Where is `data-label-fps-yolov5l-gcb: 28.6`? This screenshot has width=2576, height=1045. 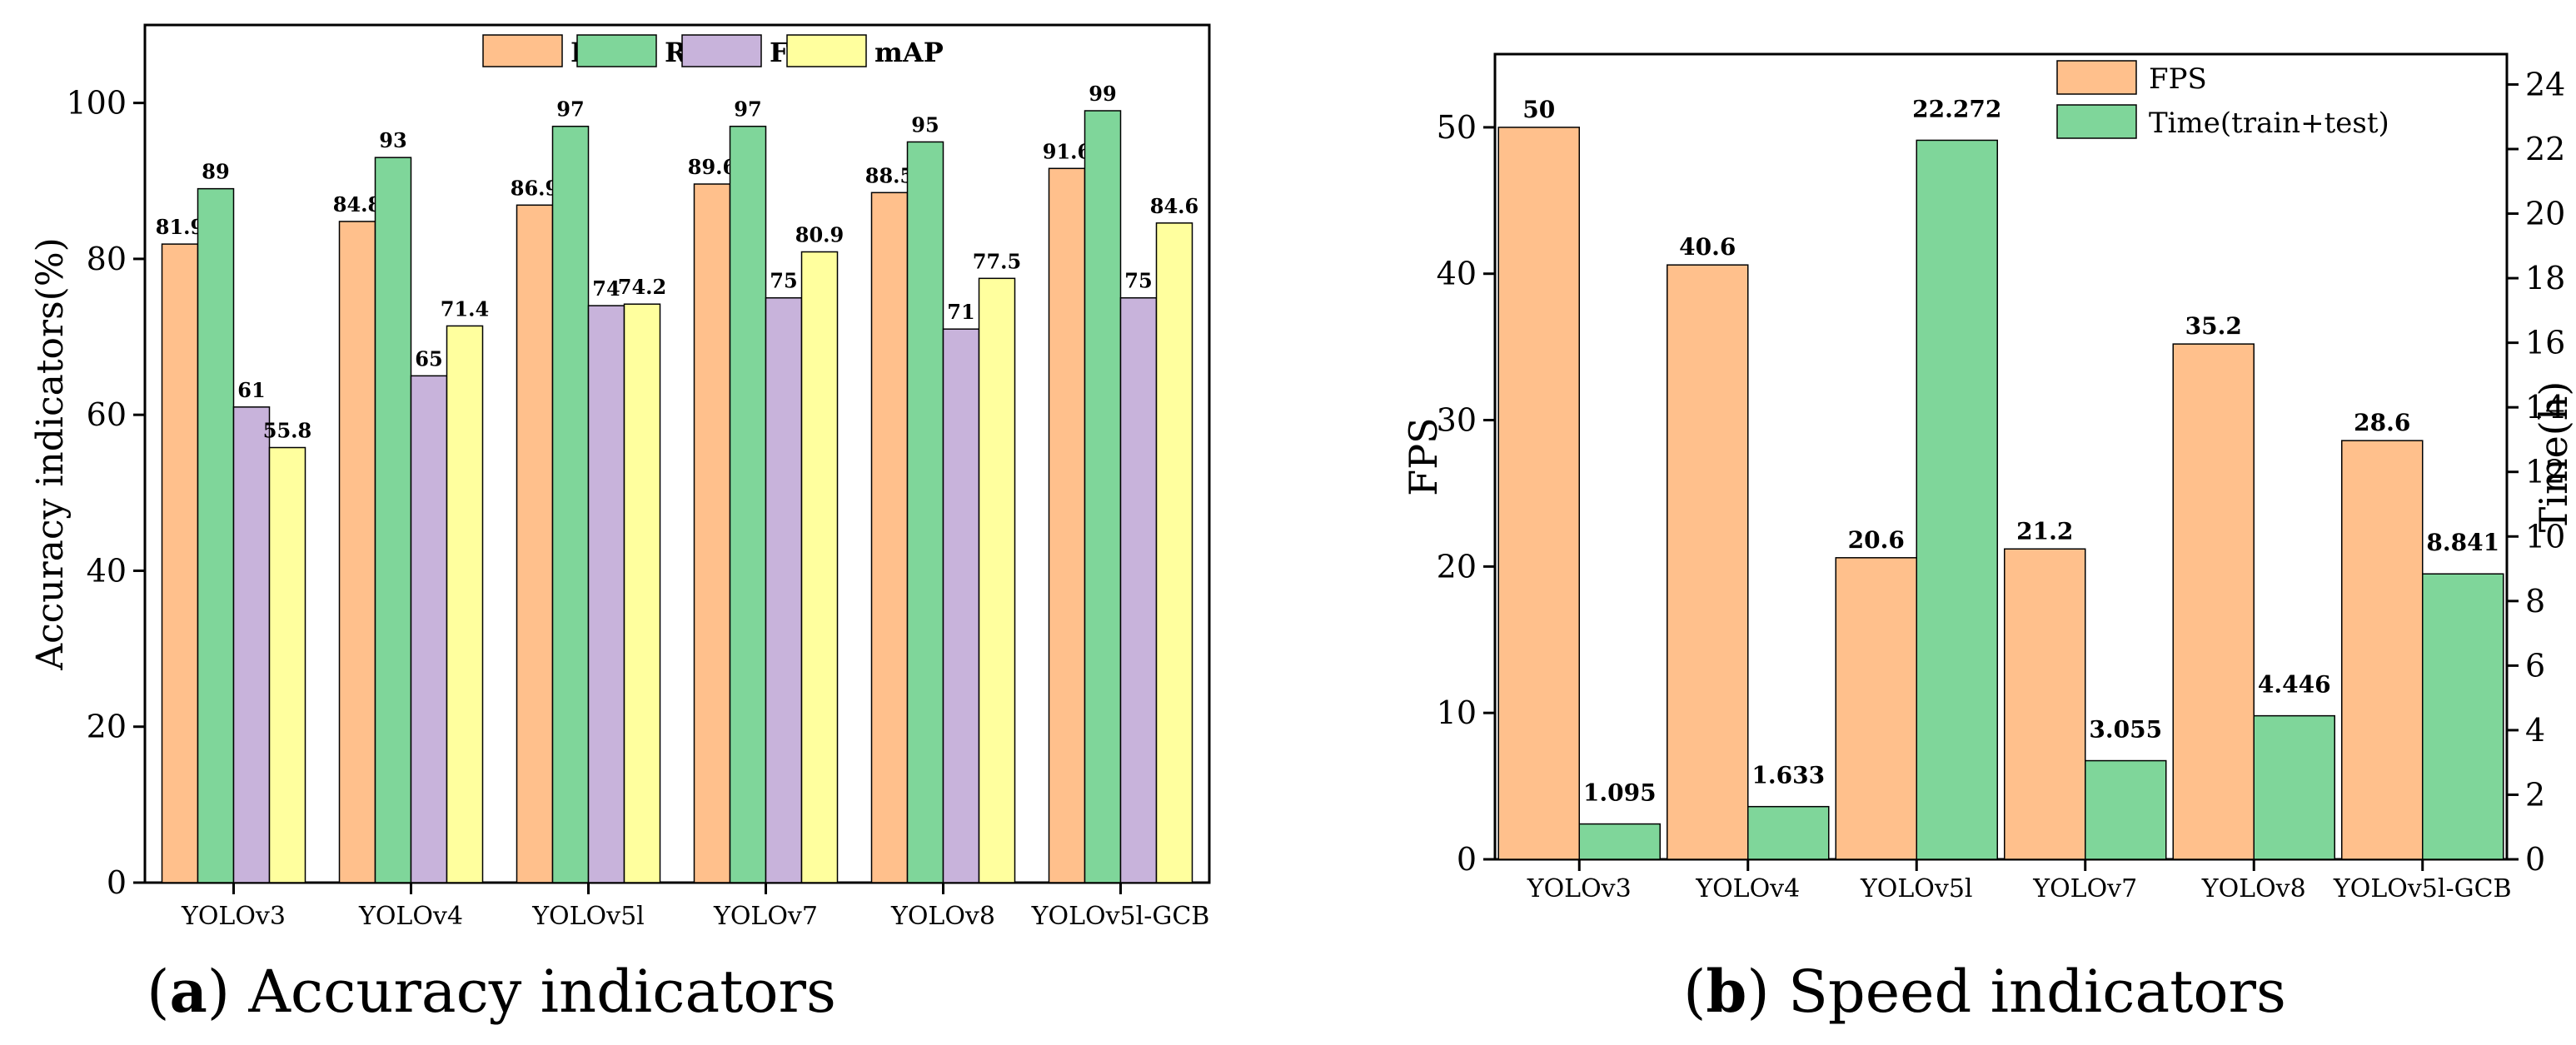 data-label-fps-yolov5l-gcb: 28.6 is located at coordinates (2382, 422).